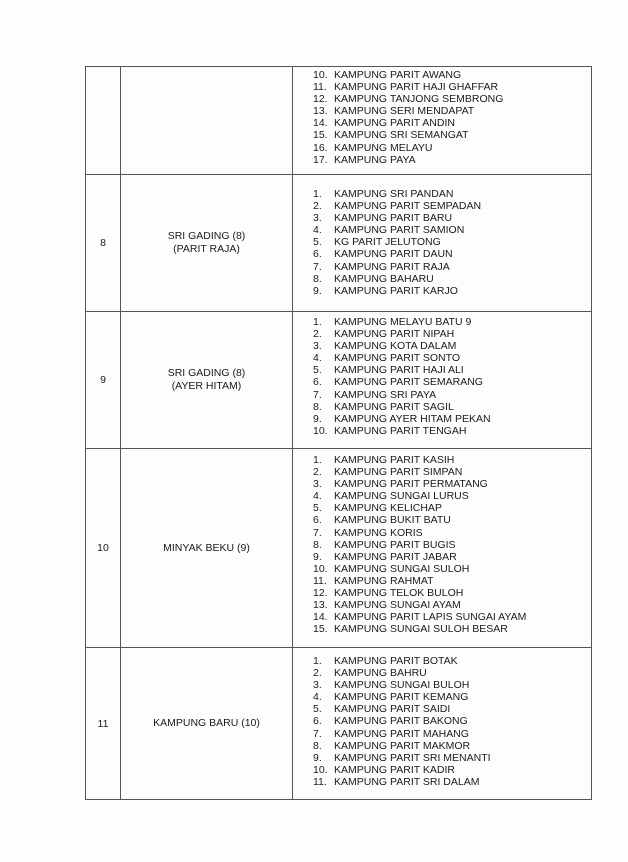 The width and height of the screenshot is (628, 862). What do you see at coordinates (419, 99) in the screenshot?
I see `village-name: KAMPUNG TANJONG SEMBRONG` at bounding box center [419, 99].